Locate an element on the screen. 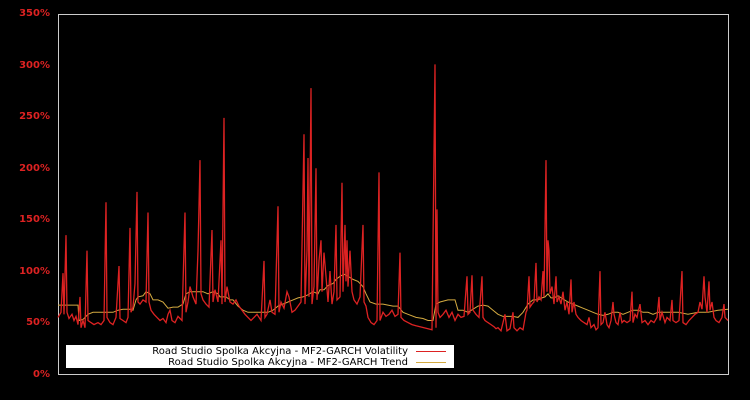 The image size is (750, 400). y-tick-label: 50% is located at coordinates (38, 322).